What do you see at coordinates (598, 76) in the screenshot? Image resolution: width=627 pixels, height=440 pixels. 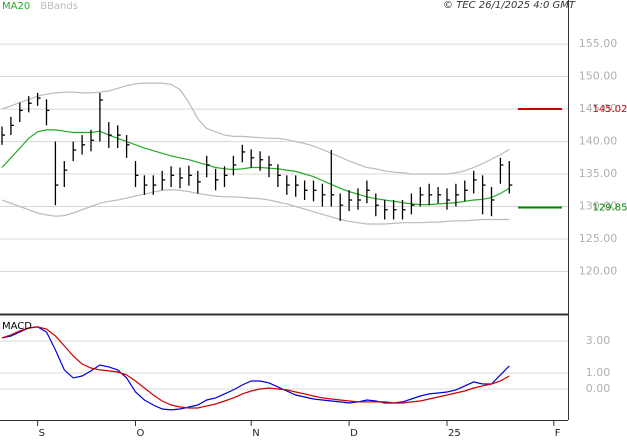 I see `y-tick-label: 150.00` at bounding box center [598, 76].